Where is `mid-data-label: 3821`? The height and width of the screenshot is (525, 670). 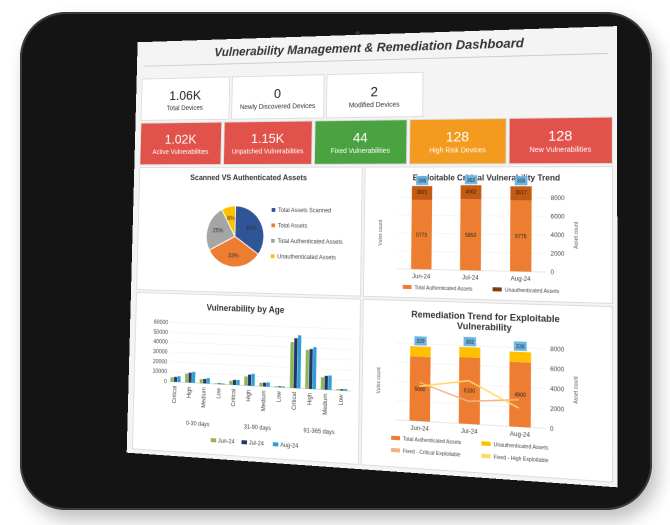
mid-data-label: 3821 is located at coordinates (422, 193).